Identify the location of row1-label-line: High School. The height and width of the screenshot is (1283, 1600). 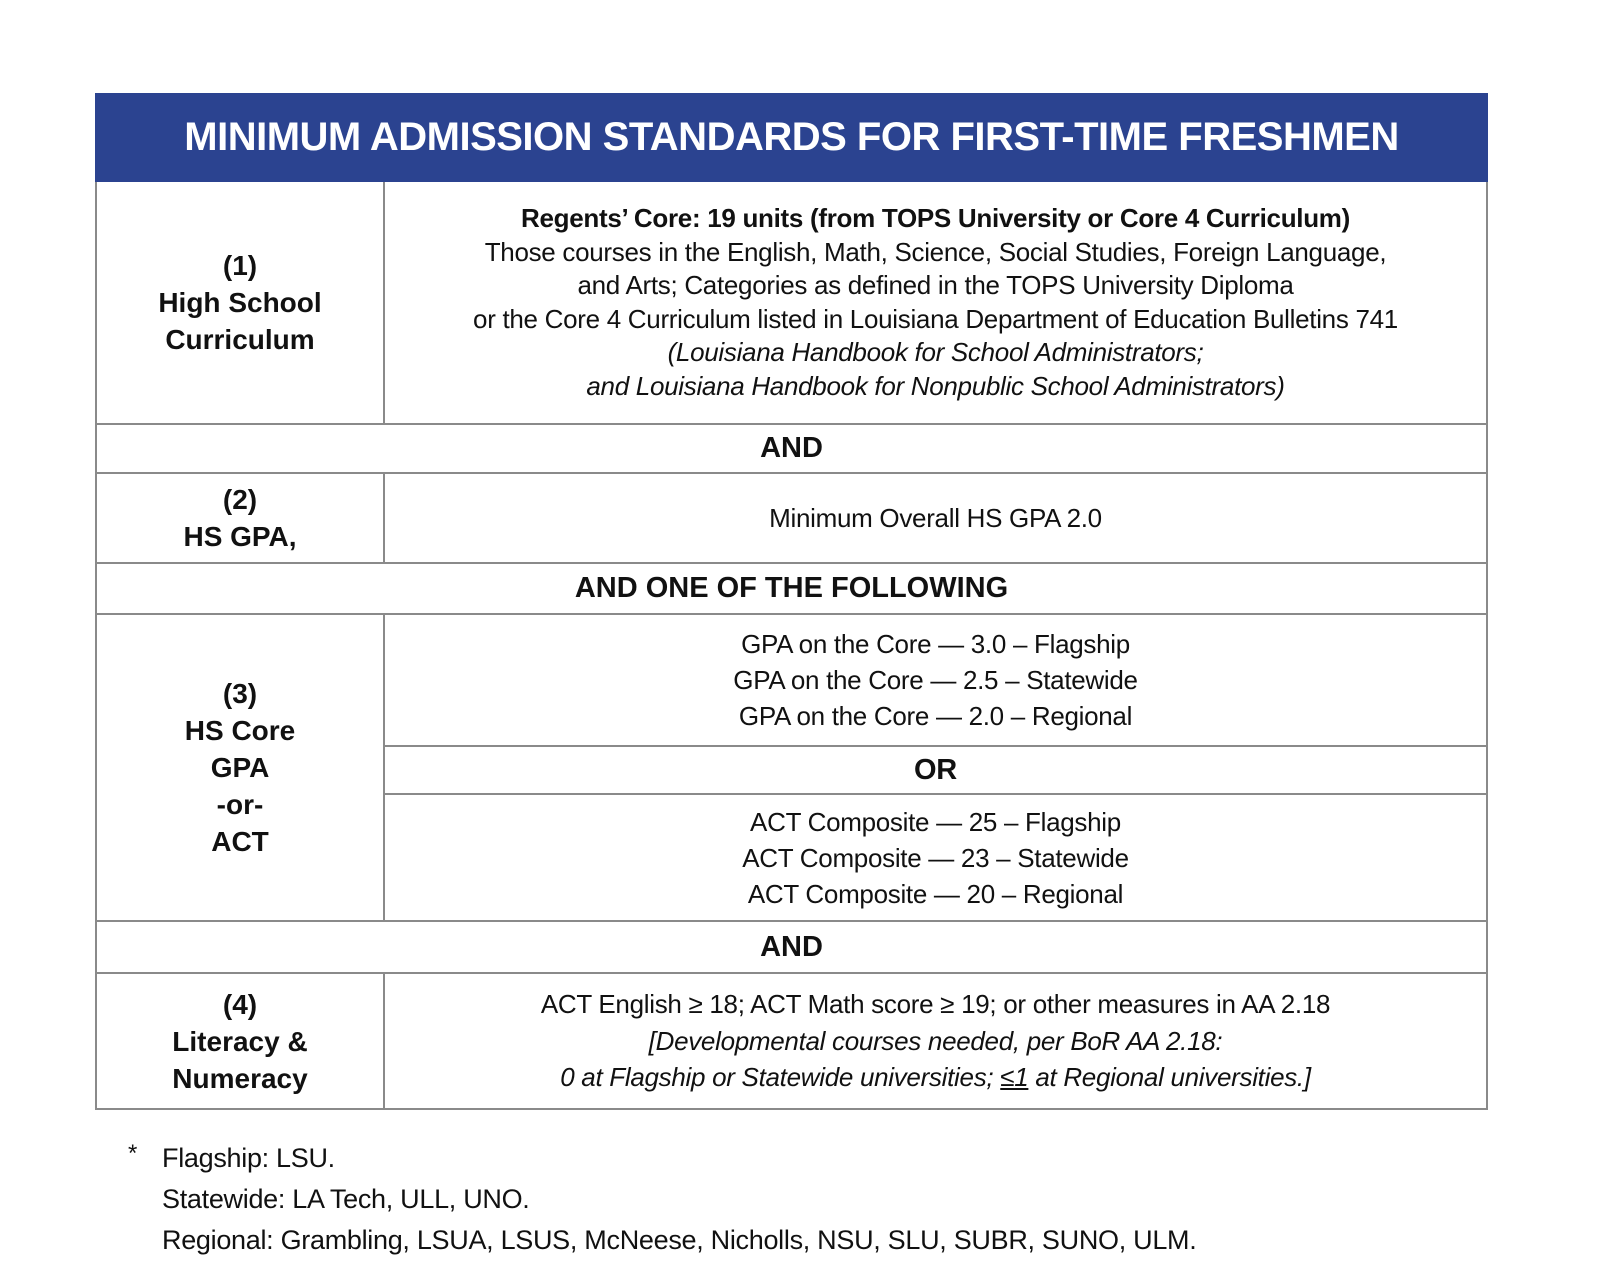
(240, 302).